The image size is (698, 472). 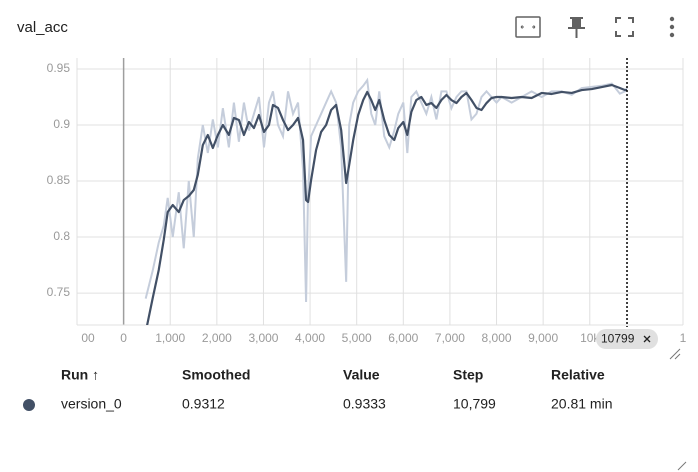 I want to click on more-icon, so click(x=672, y=27).